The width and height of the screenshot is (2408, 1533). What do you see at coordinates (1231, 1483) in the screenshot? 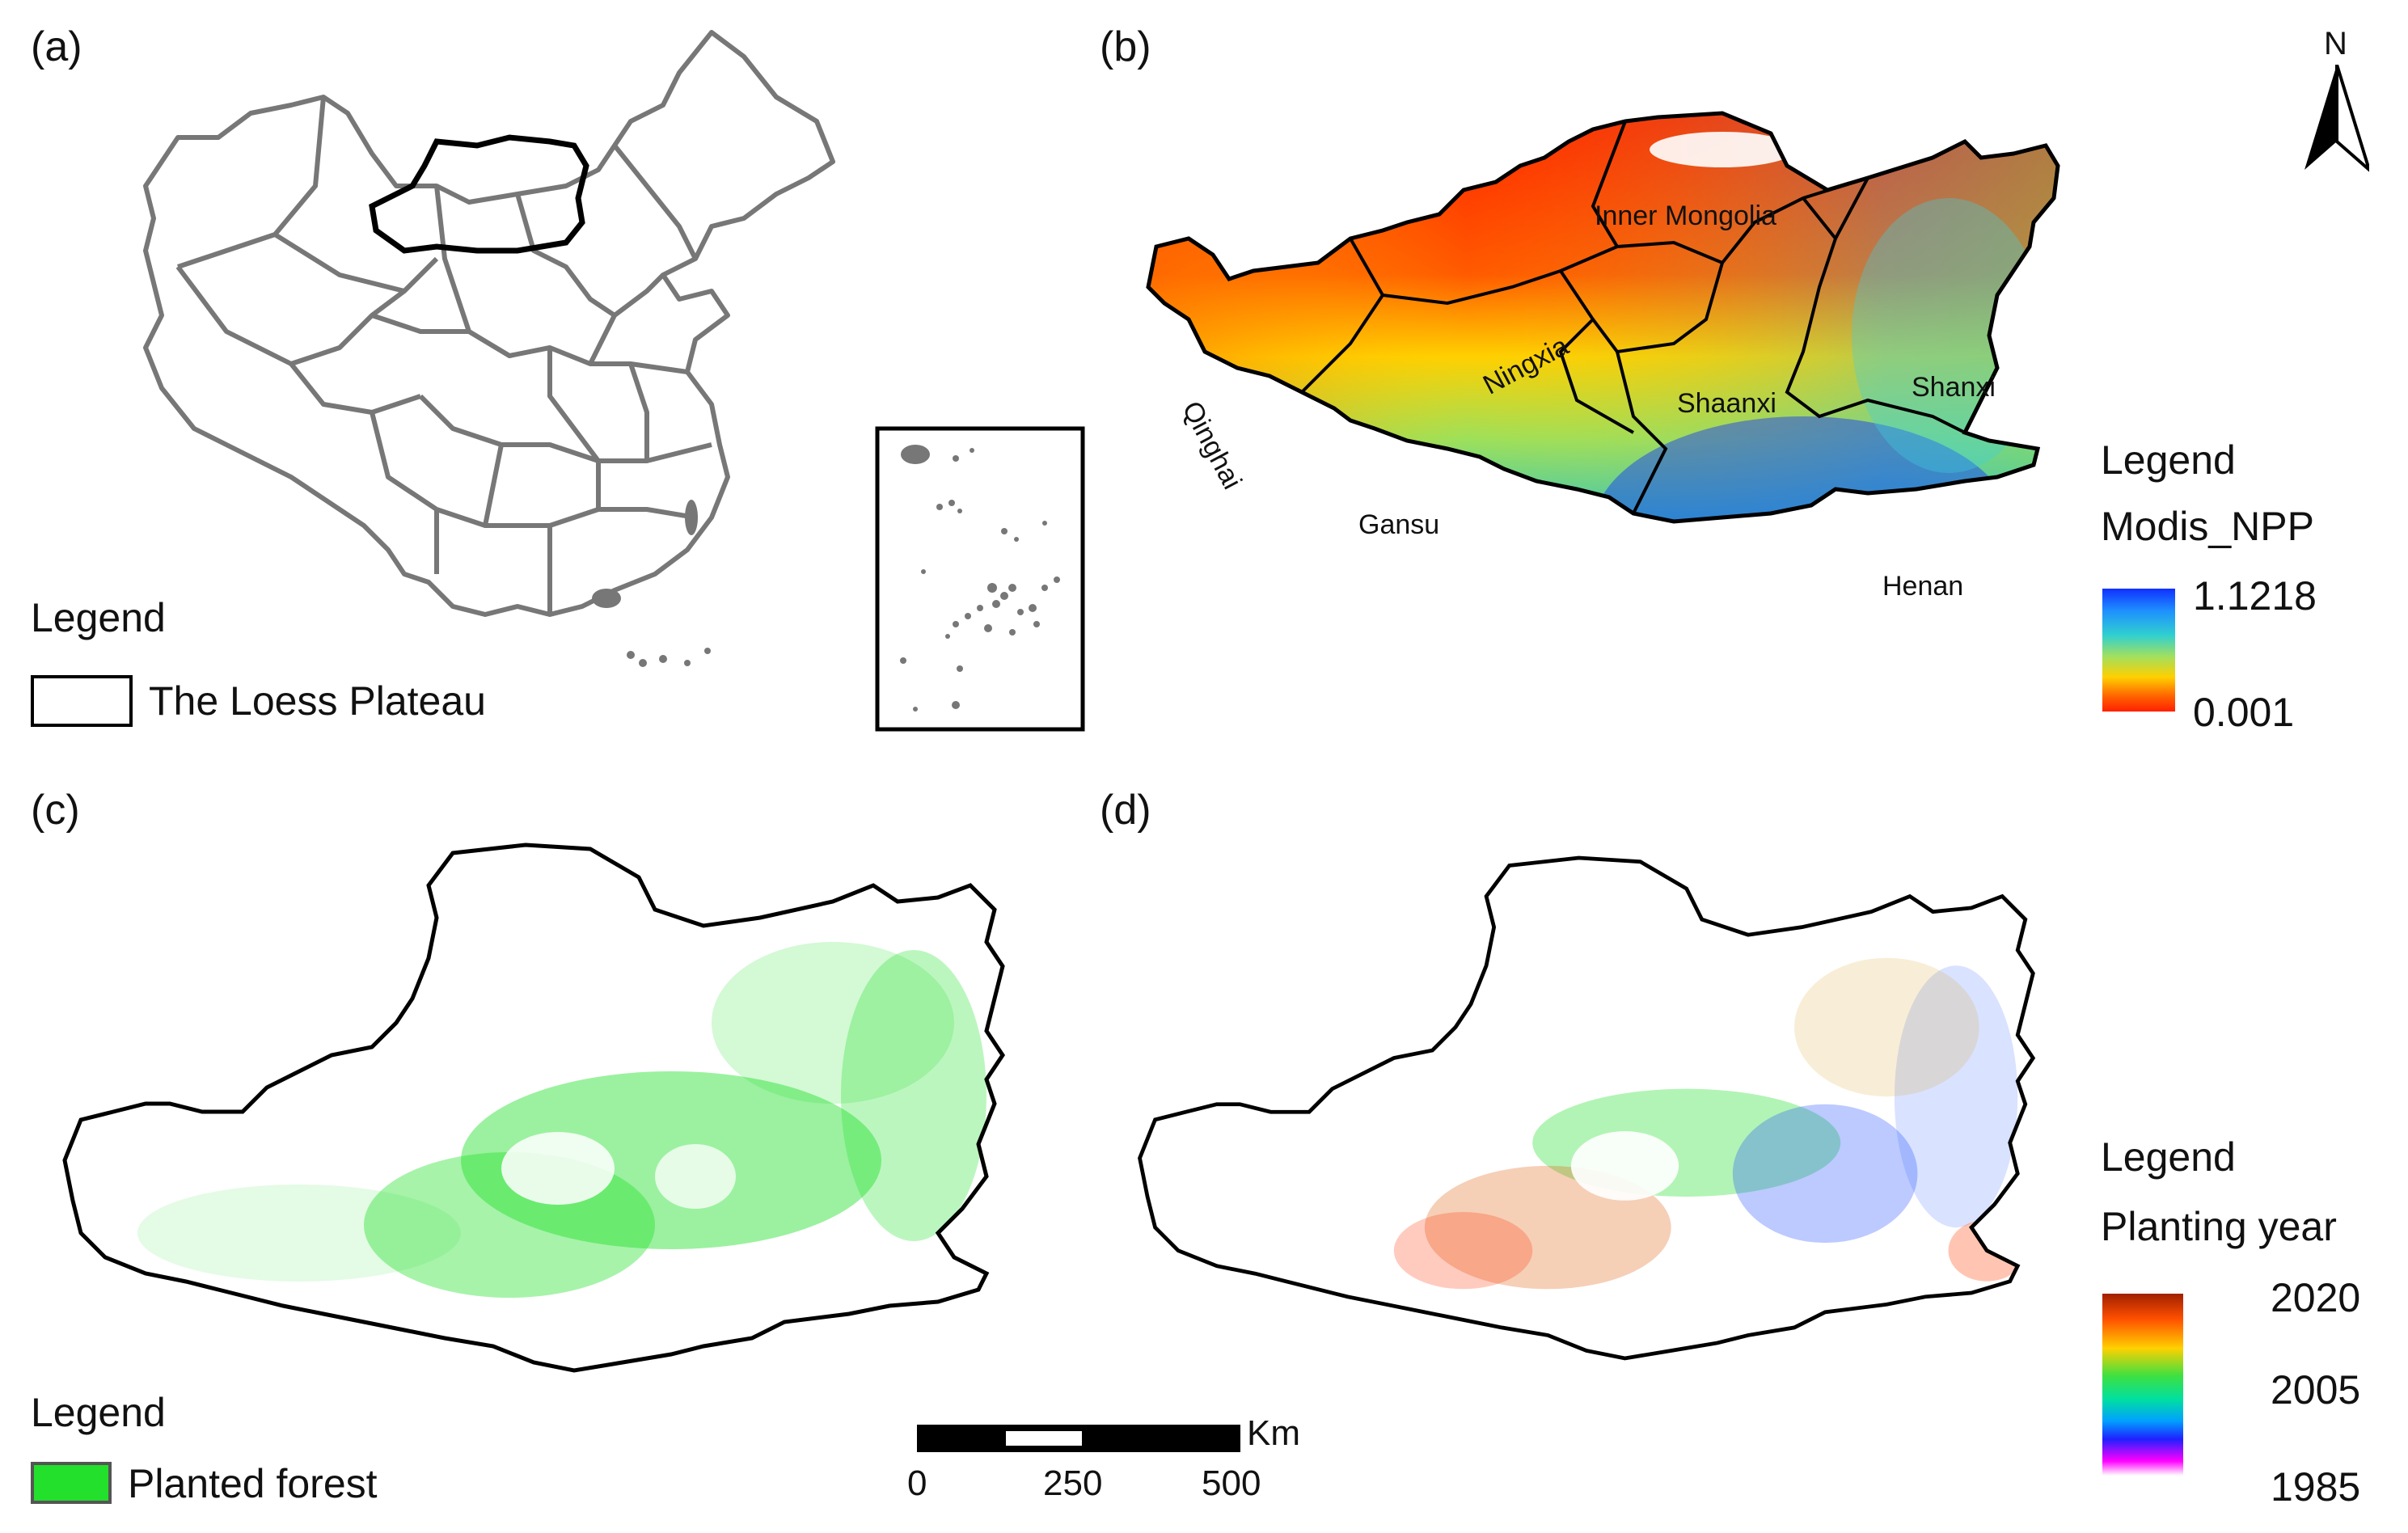
I see `scale-tick-500: 500` at bounding box center [1231, 1483].